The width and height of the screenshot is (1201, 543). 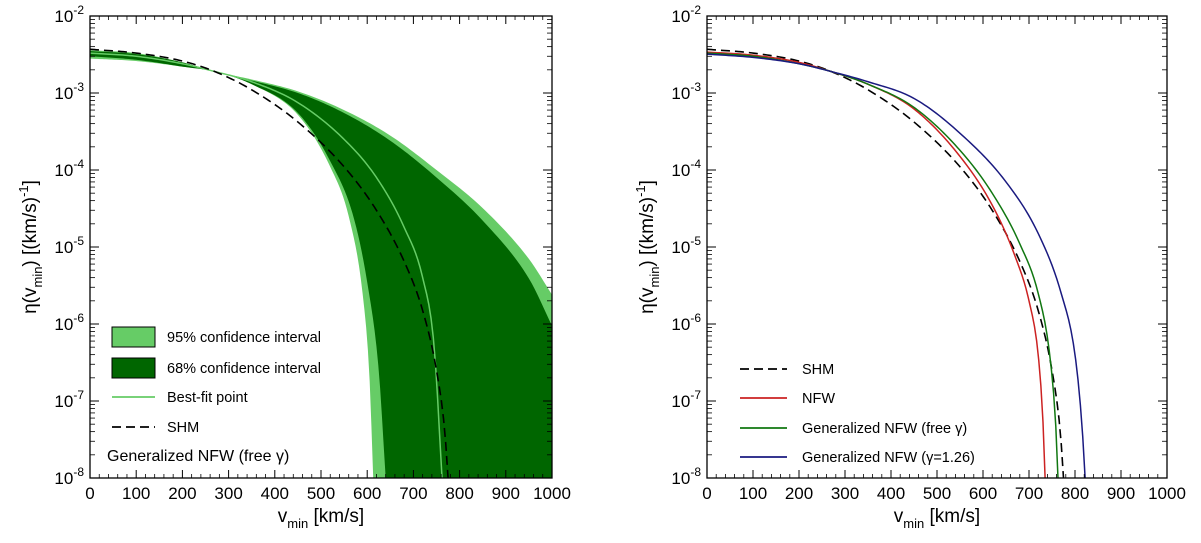 I want to click on legend-label: NFW, so click(x=818, y=399).